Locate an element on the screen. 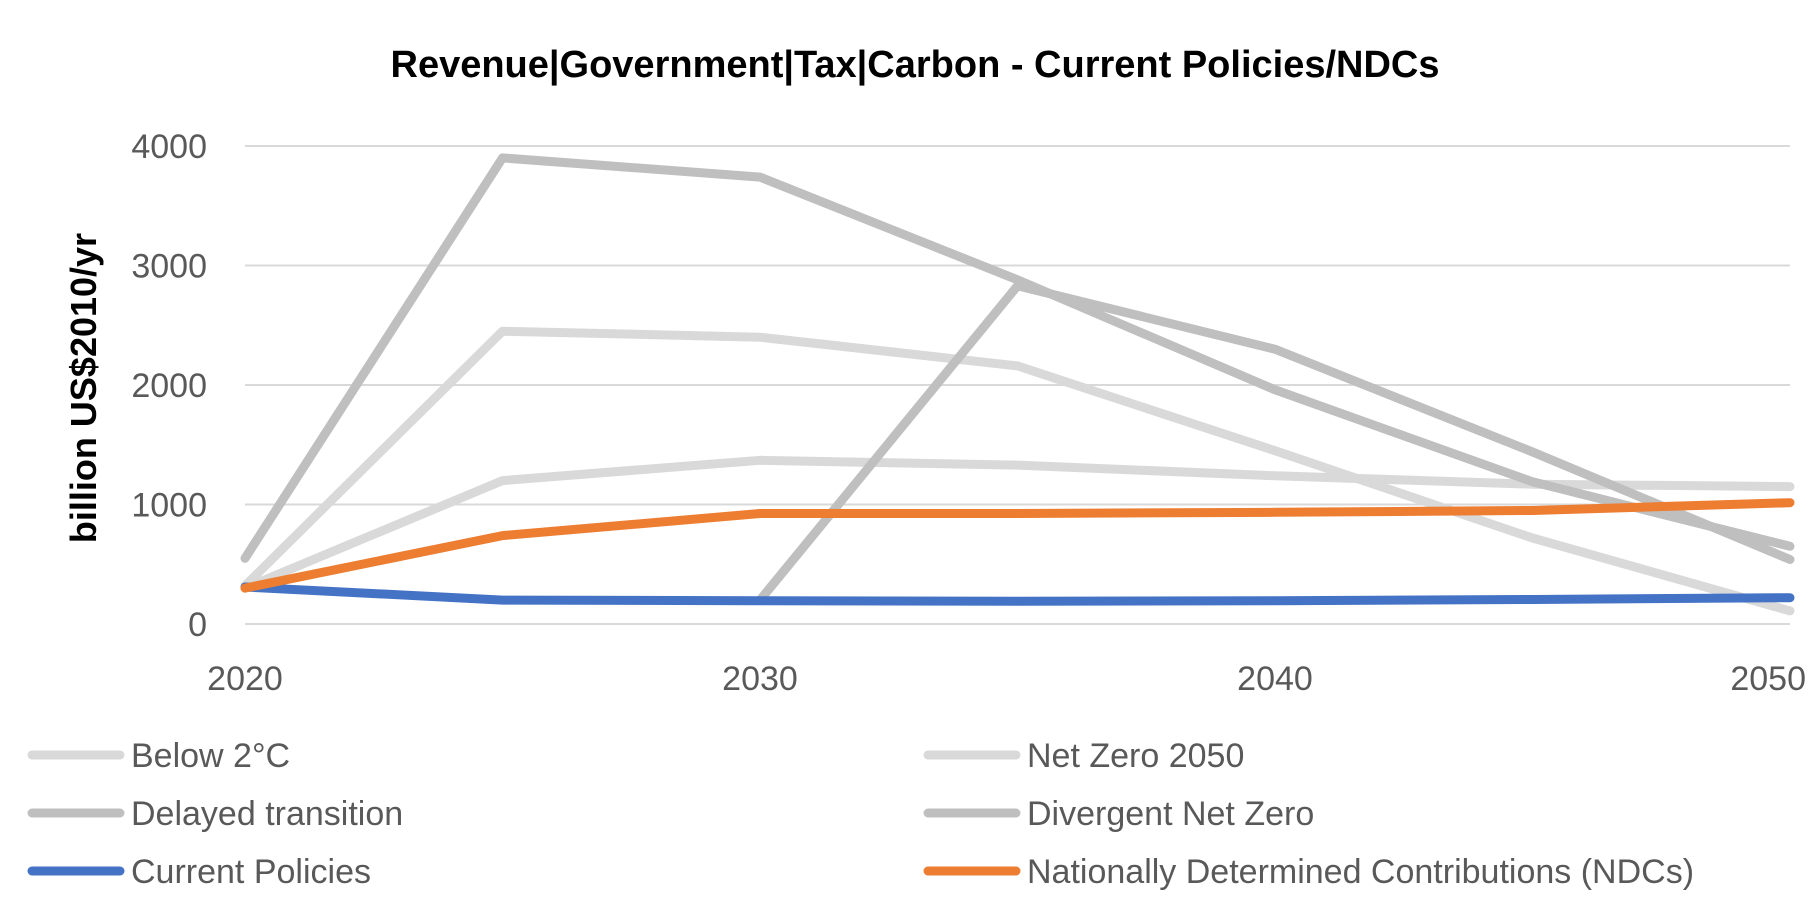 The image size is (1819, 910). y-axis-ticks: 0 1000 2000 3000 4000 is located at coordinates (169, 386).